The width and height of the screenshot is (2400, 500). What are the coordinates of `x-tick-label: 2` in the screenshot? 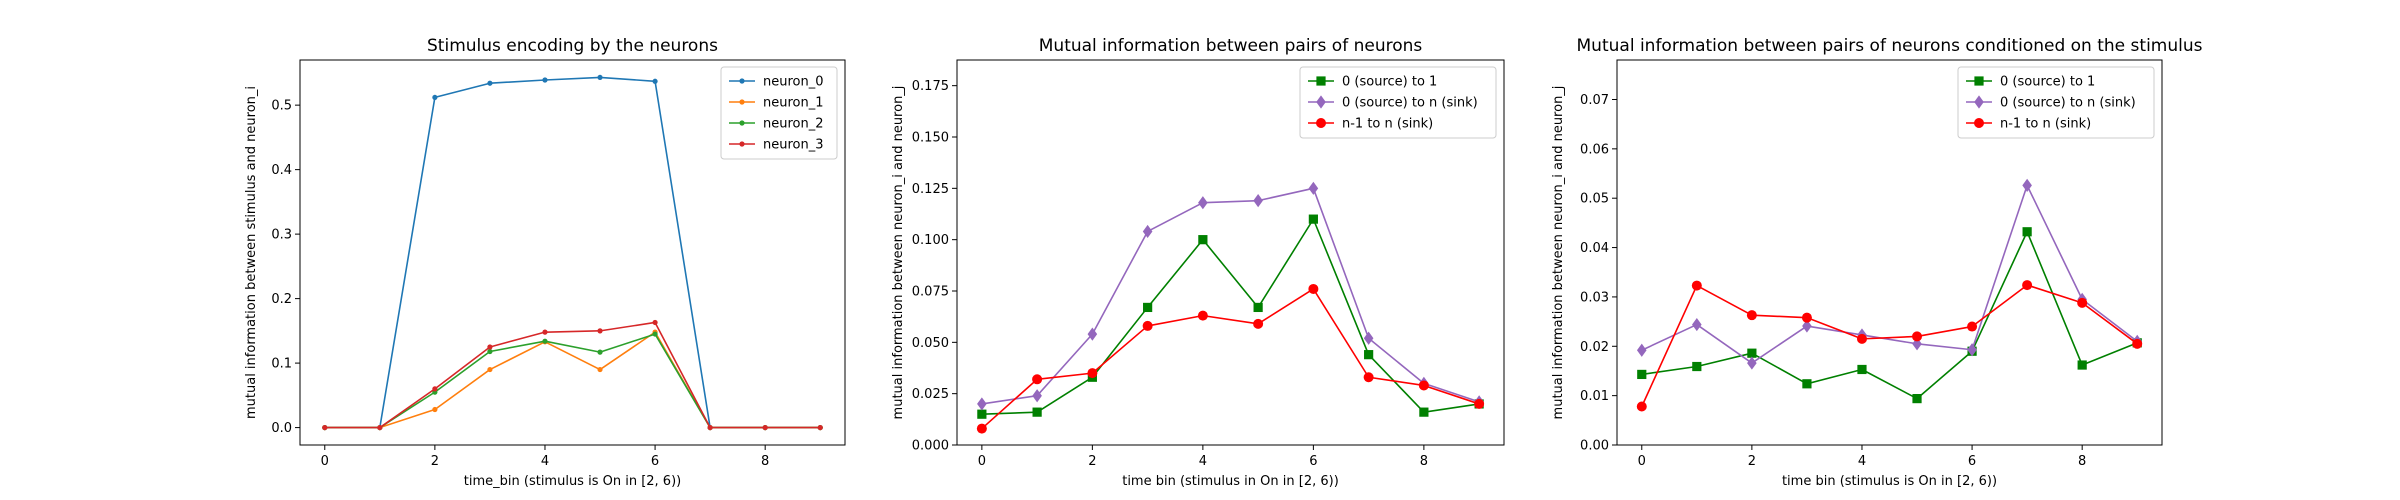 It's located at (1752, 461).